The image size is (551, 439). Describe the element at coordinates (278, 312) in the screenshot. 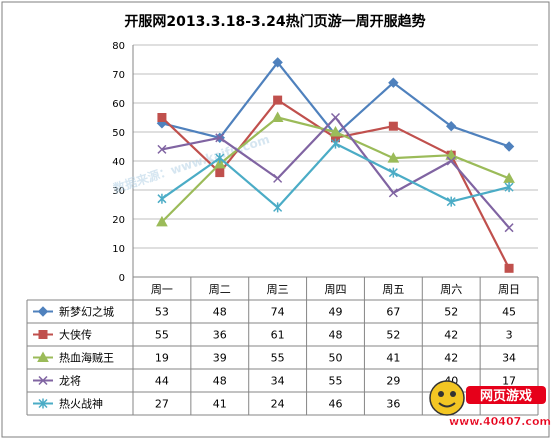

I see `table-cell: 74` at that location.